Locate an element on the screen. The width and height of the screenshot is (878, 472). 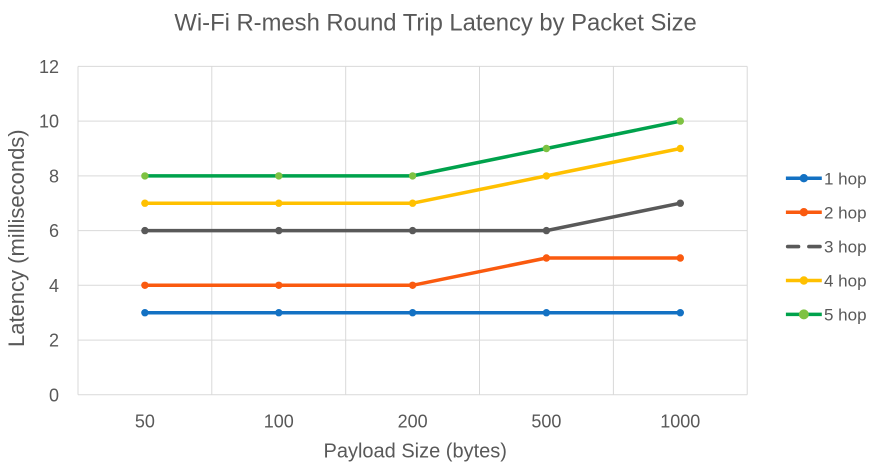
svg-text: 0 is located at coordinates (54, 395).